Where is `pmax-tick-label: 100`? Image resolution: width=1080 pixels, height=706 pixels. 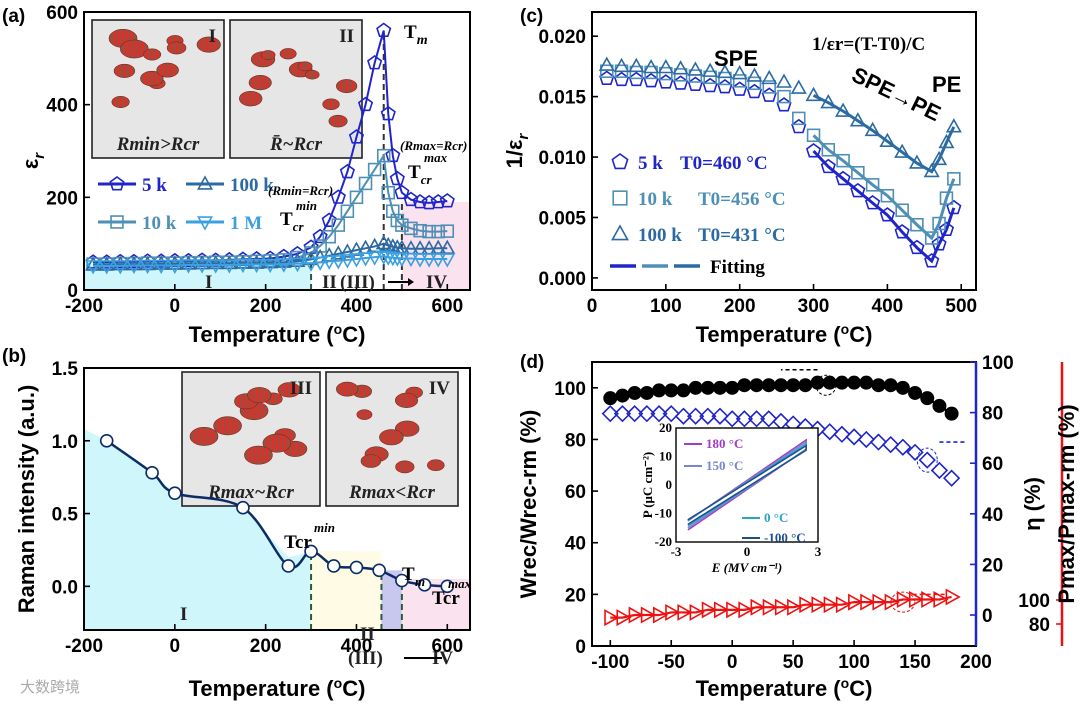
pmax-tick-label: 100 is located at coordinates (1034, 601).